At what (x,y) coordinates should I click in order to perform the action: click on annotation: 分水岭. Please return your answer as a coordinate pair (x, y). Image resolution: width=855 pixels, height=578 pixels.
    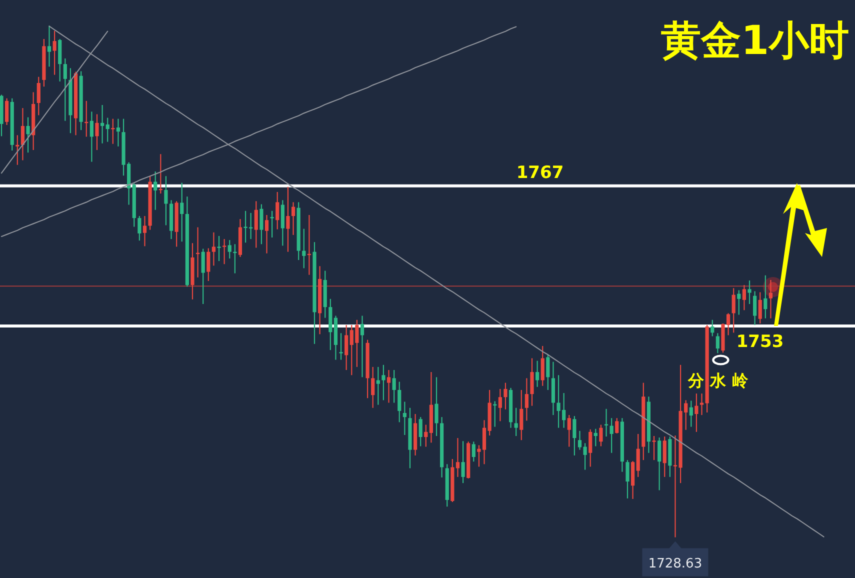
    Looking at the image, I should click on (718, 380).